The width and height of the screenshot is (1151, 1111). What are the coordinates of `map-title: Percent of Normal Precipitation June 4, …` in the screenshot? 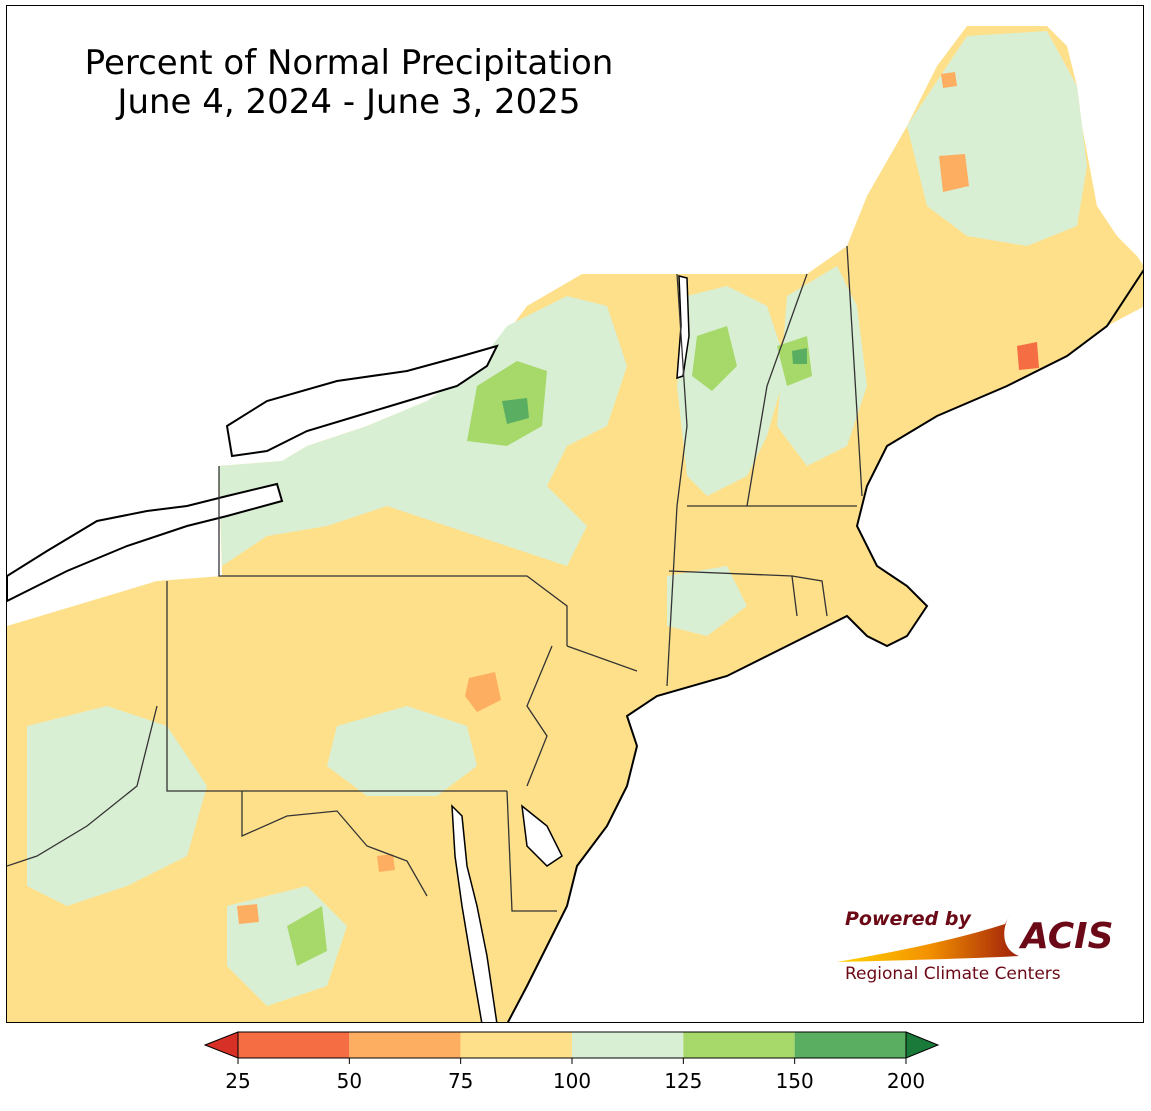 It's located at (349, 83).